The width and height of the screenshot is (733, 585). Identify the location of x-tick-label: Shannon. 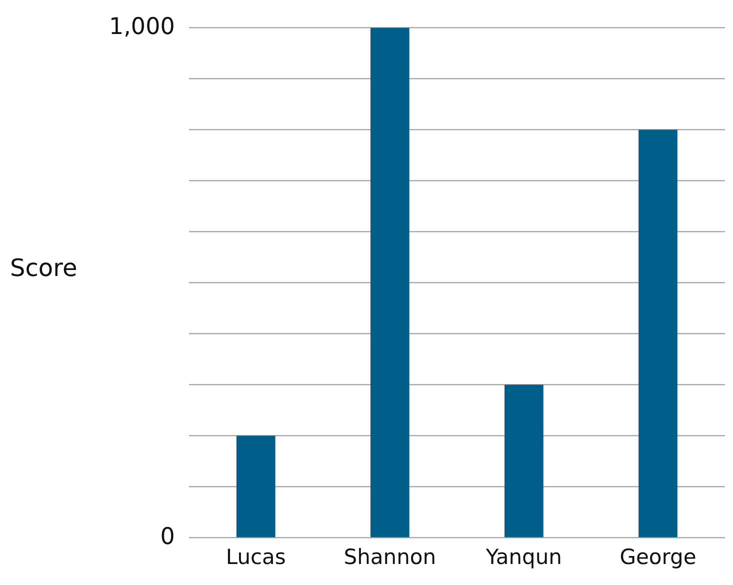
(390, 556).